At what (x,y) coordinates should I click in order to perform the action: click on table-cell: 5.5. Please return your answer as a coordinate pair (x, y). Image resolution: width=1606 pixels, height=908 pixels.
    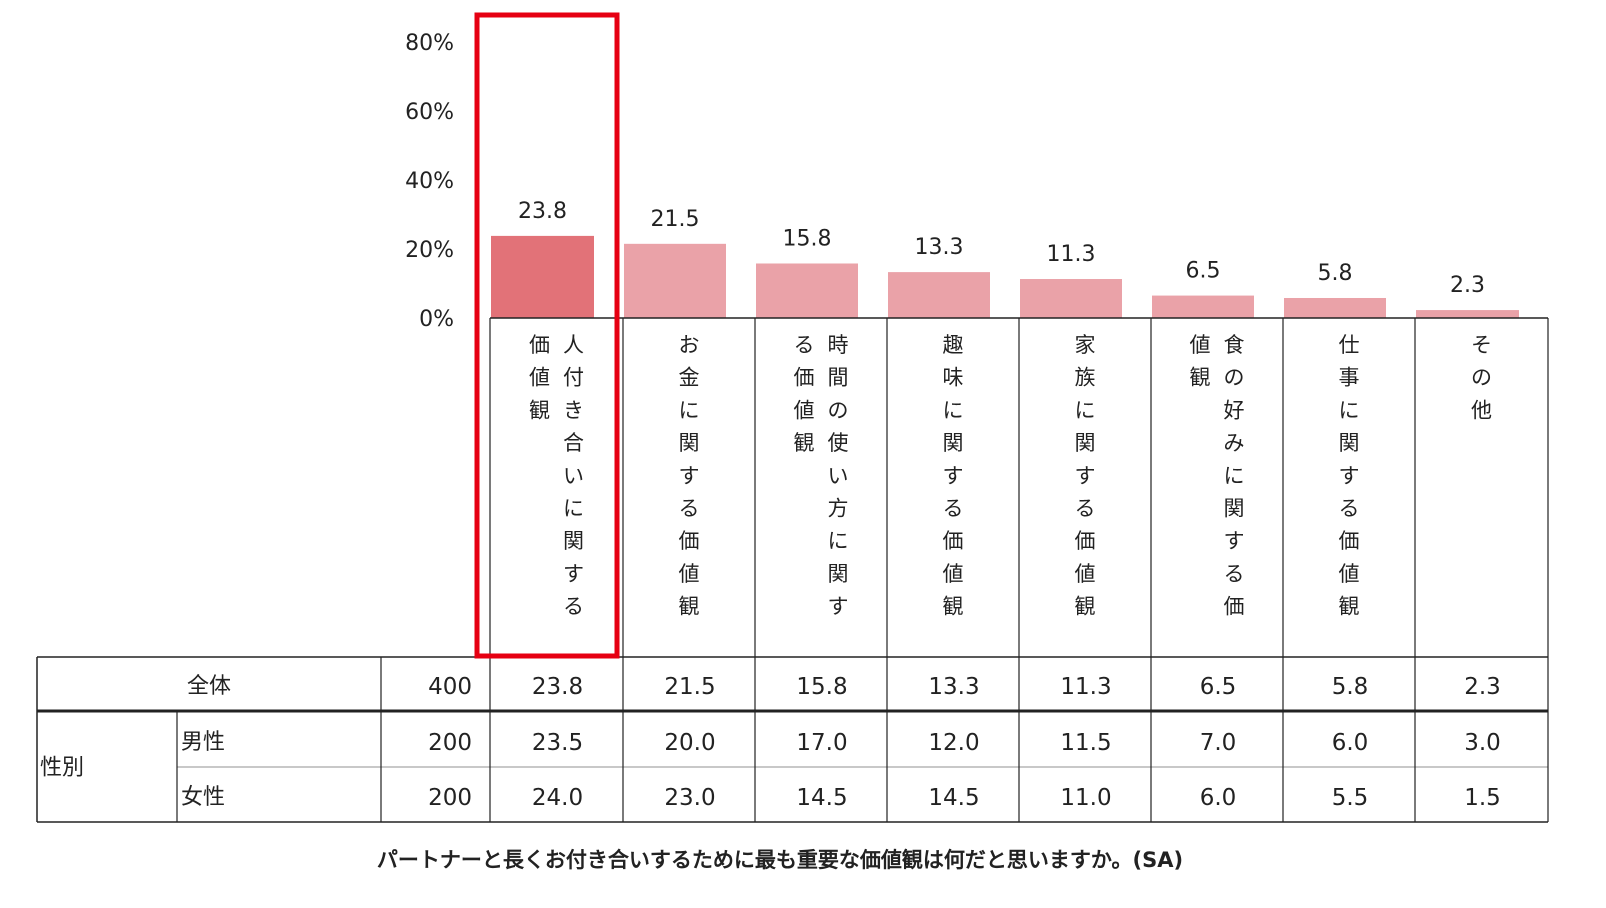
    Looking at the image, I should click on (1350, 798).